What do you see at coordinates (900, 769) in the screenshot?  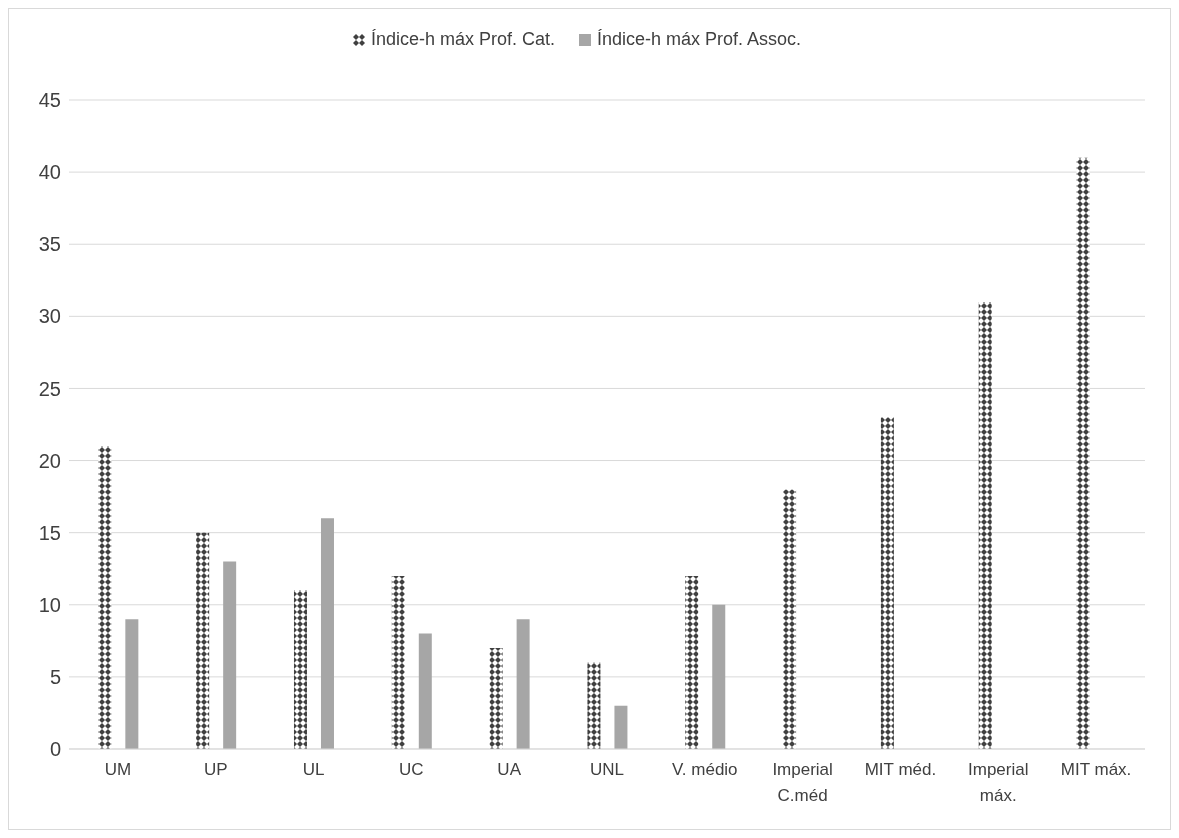 I see `x-tick-label: MIT méd.` at bounding box center [900, 769].